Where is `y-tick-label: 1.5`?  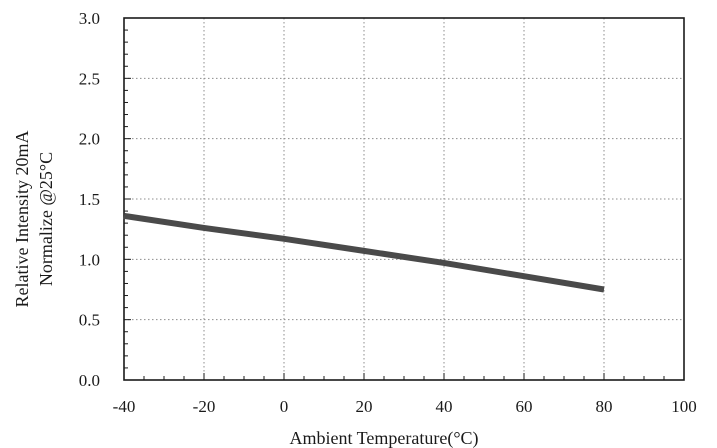 y-tick-label: 1.5 is located at coordinates (89, 199).